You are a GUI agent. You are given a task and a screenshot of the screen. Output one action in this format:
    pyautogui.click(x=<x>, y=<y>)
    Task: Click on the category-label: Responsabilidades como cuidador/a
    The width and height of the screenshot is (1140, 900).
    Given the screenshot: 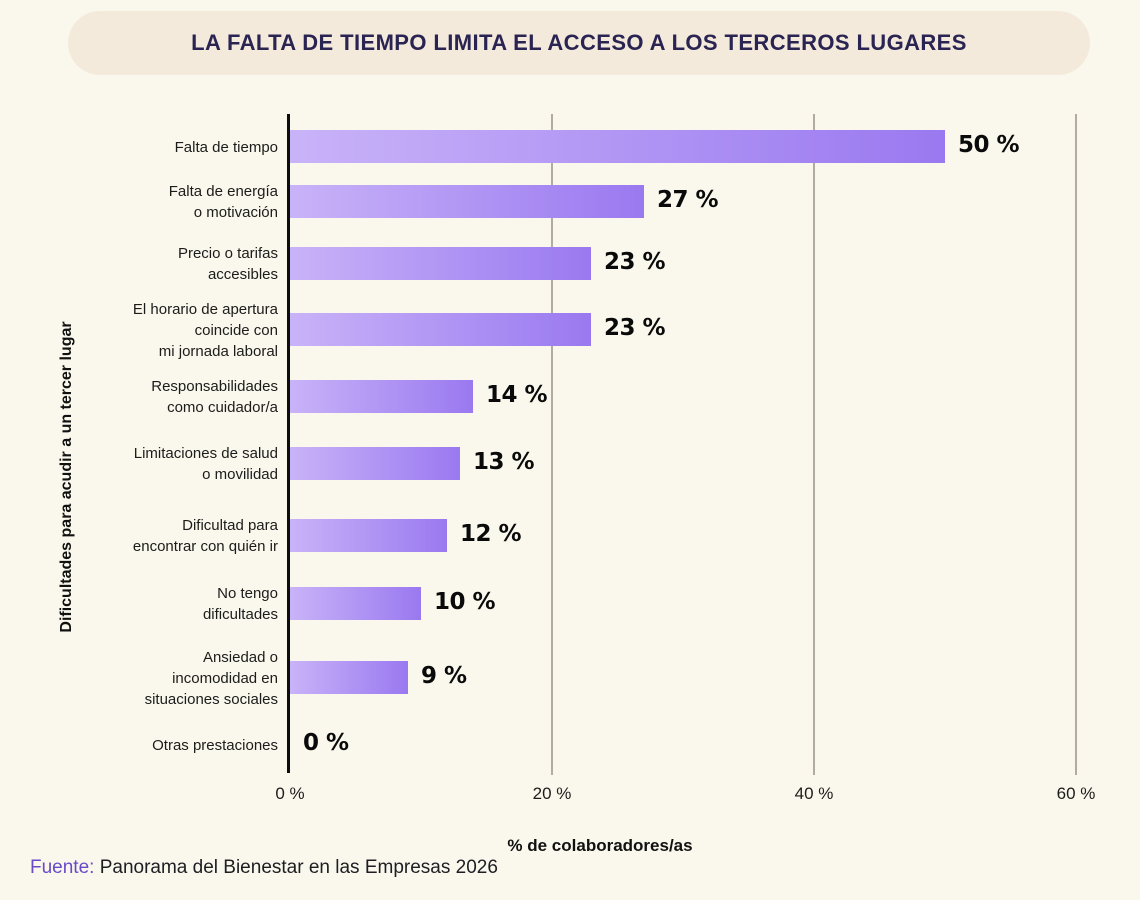 What is the action you would take?
    pyautogui.click(x=214, y=397)
    